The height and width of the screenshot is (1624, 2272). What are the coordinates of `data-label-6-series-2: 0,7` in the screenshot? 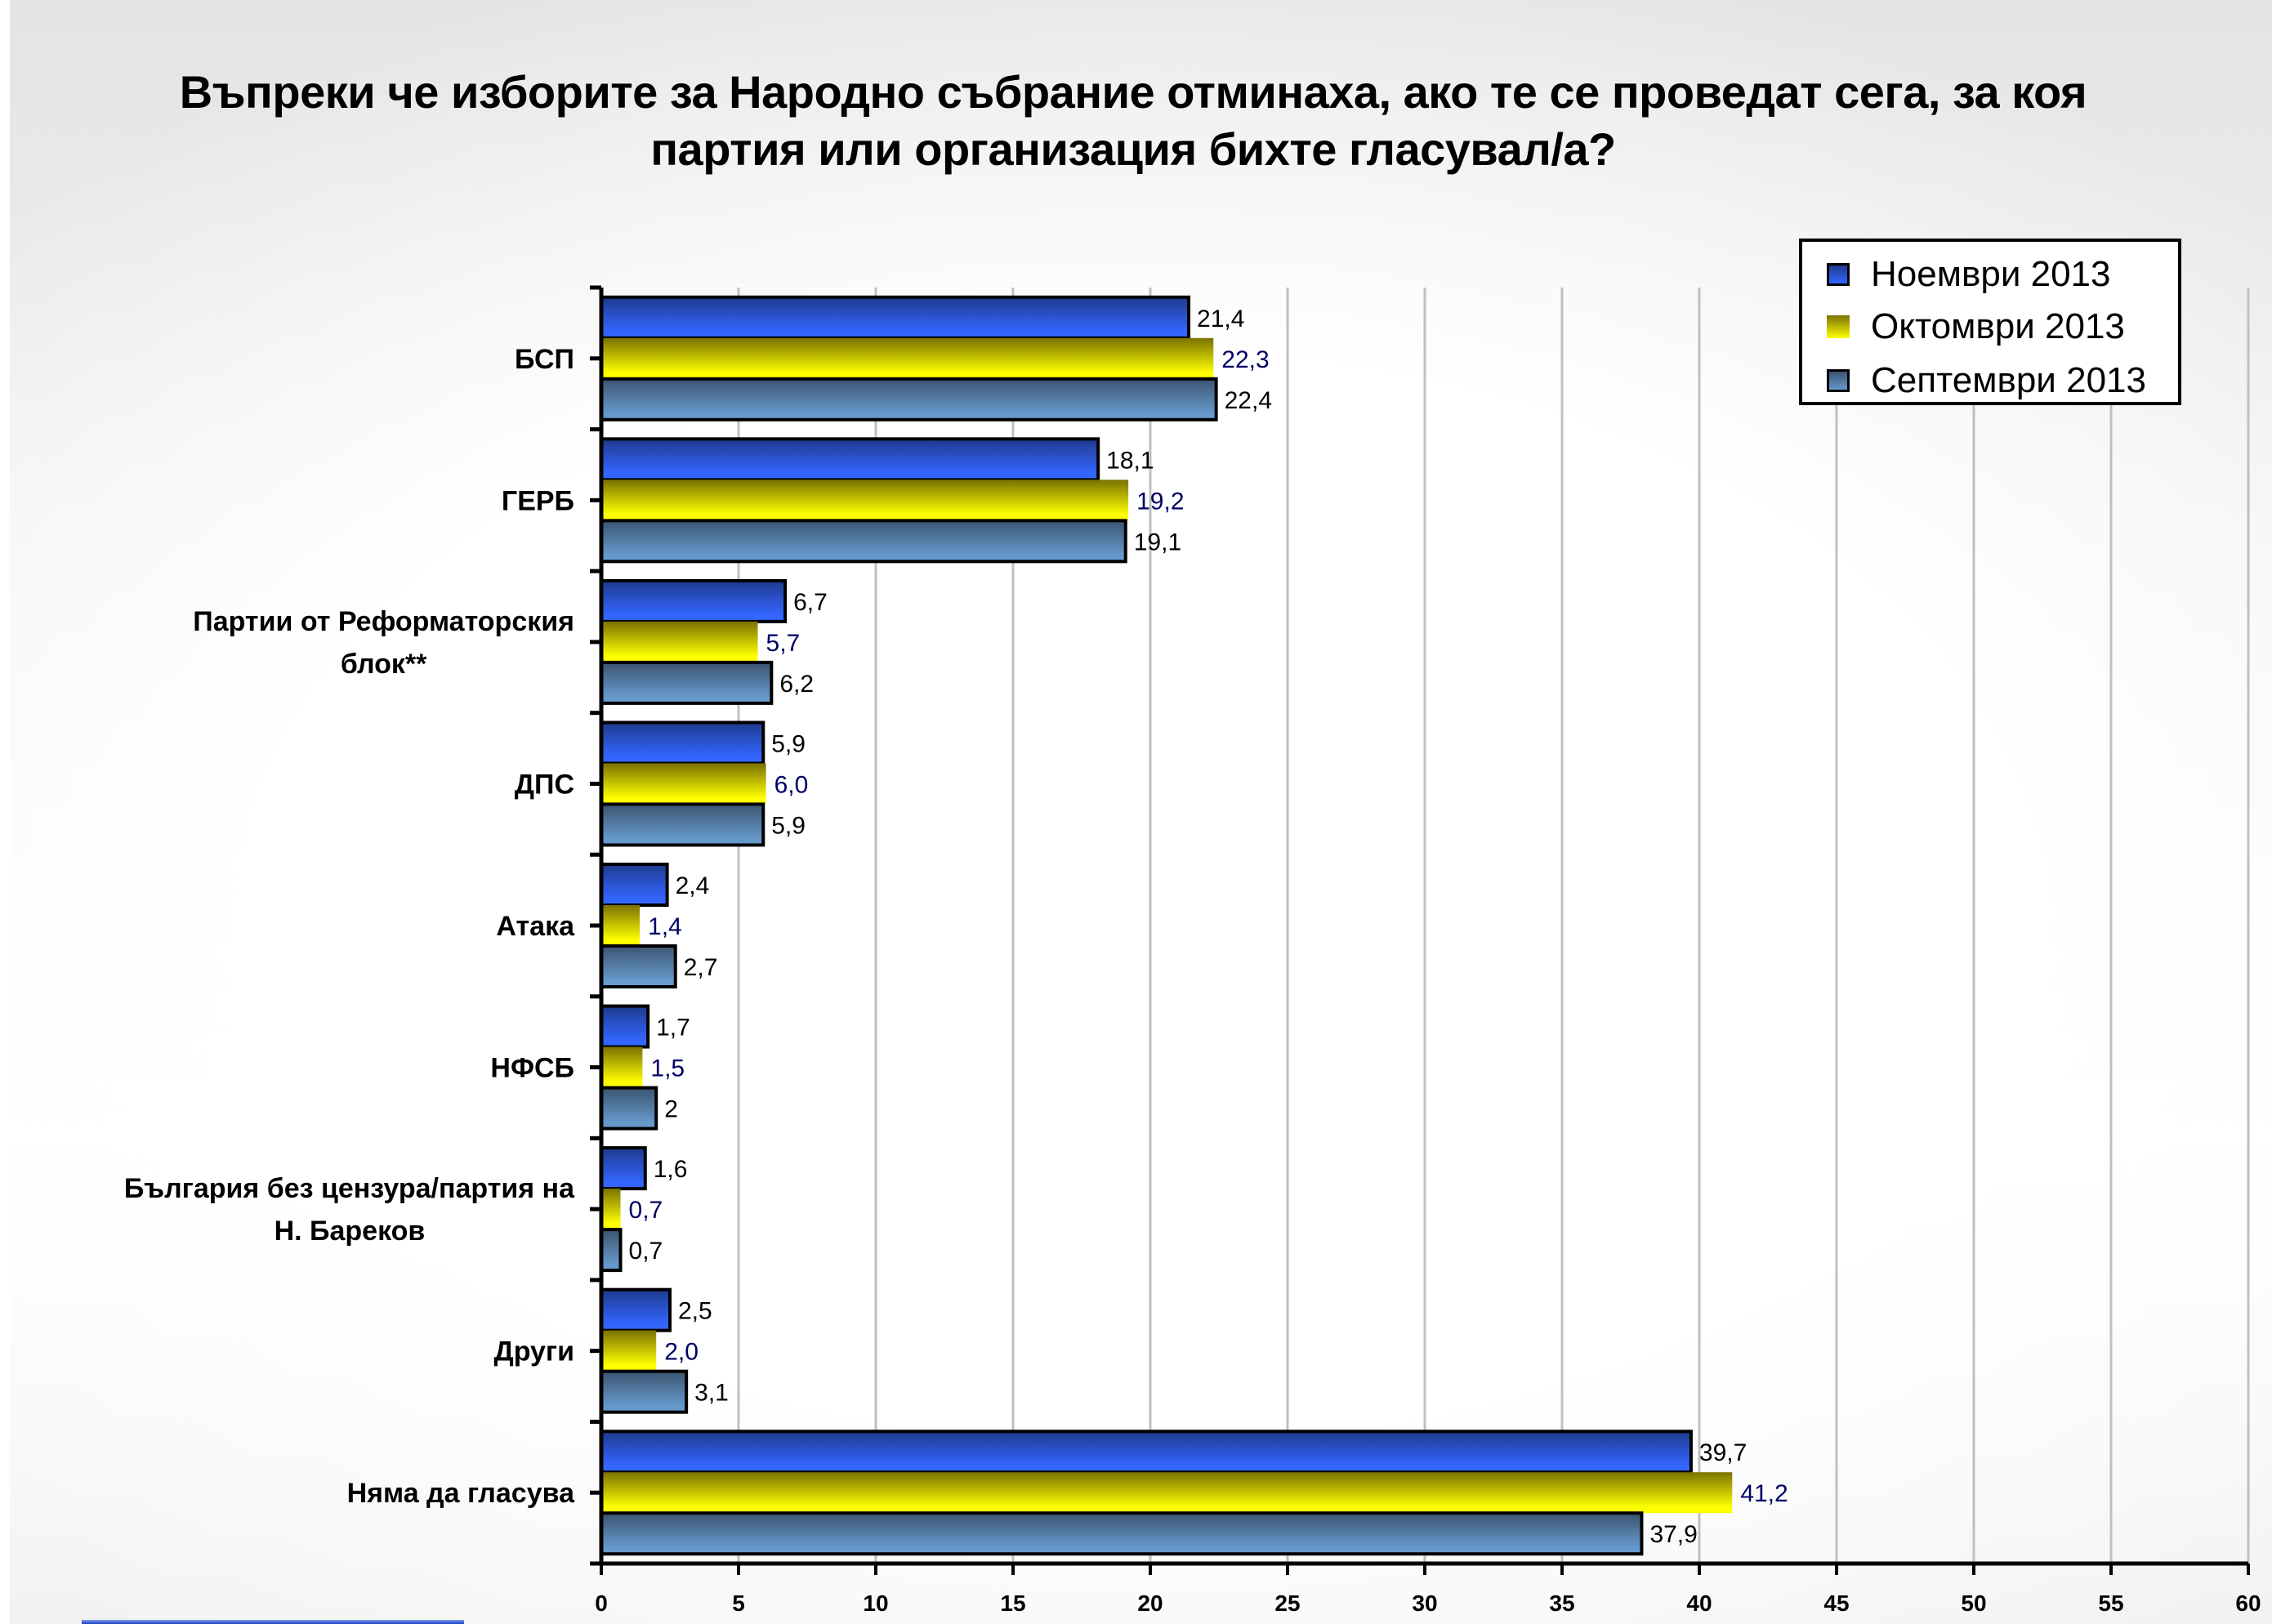 It's located at (646, 1251).